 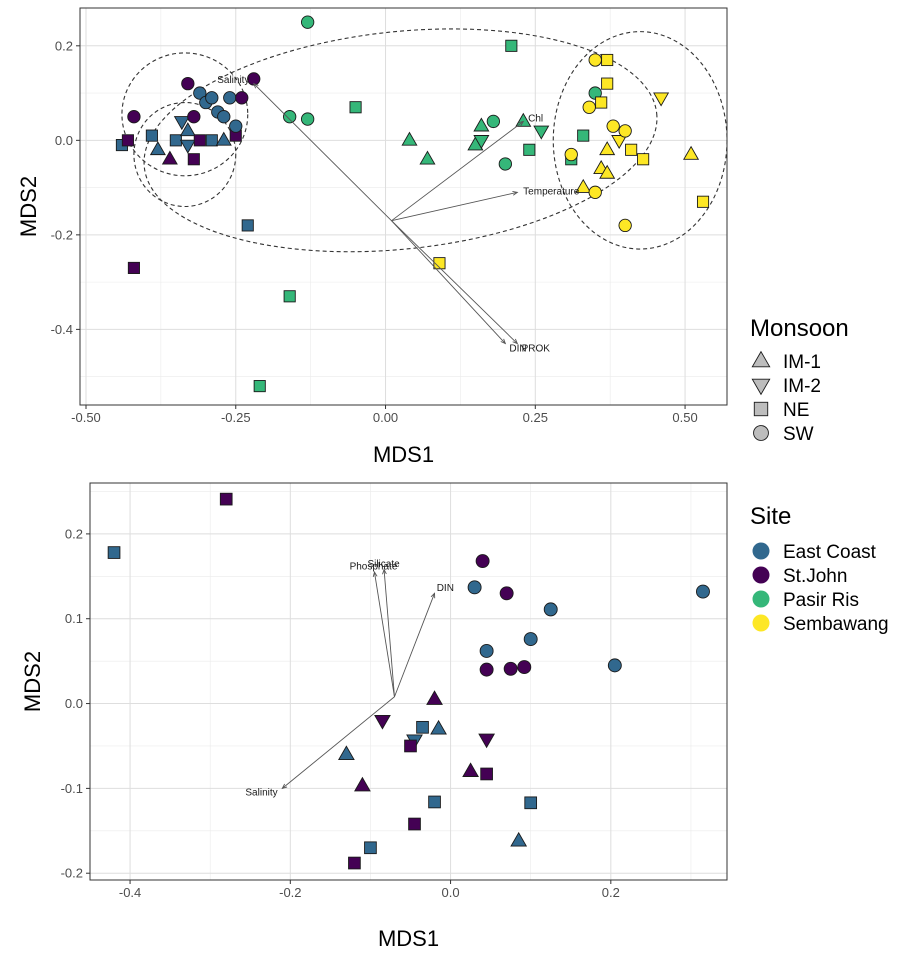 What do you see at coordinates (761, 409) in the screenshot?
I see `square-icon` at bounding box center [761, 409].